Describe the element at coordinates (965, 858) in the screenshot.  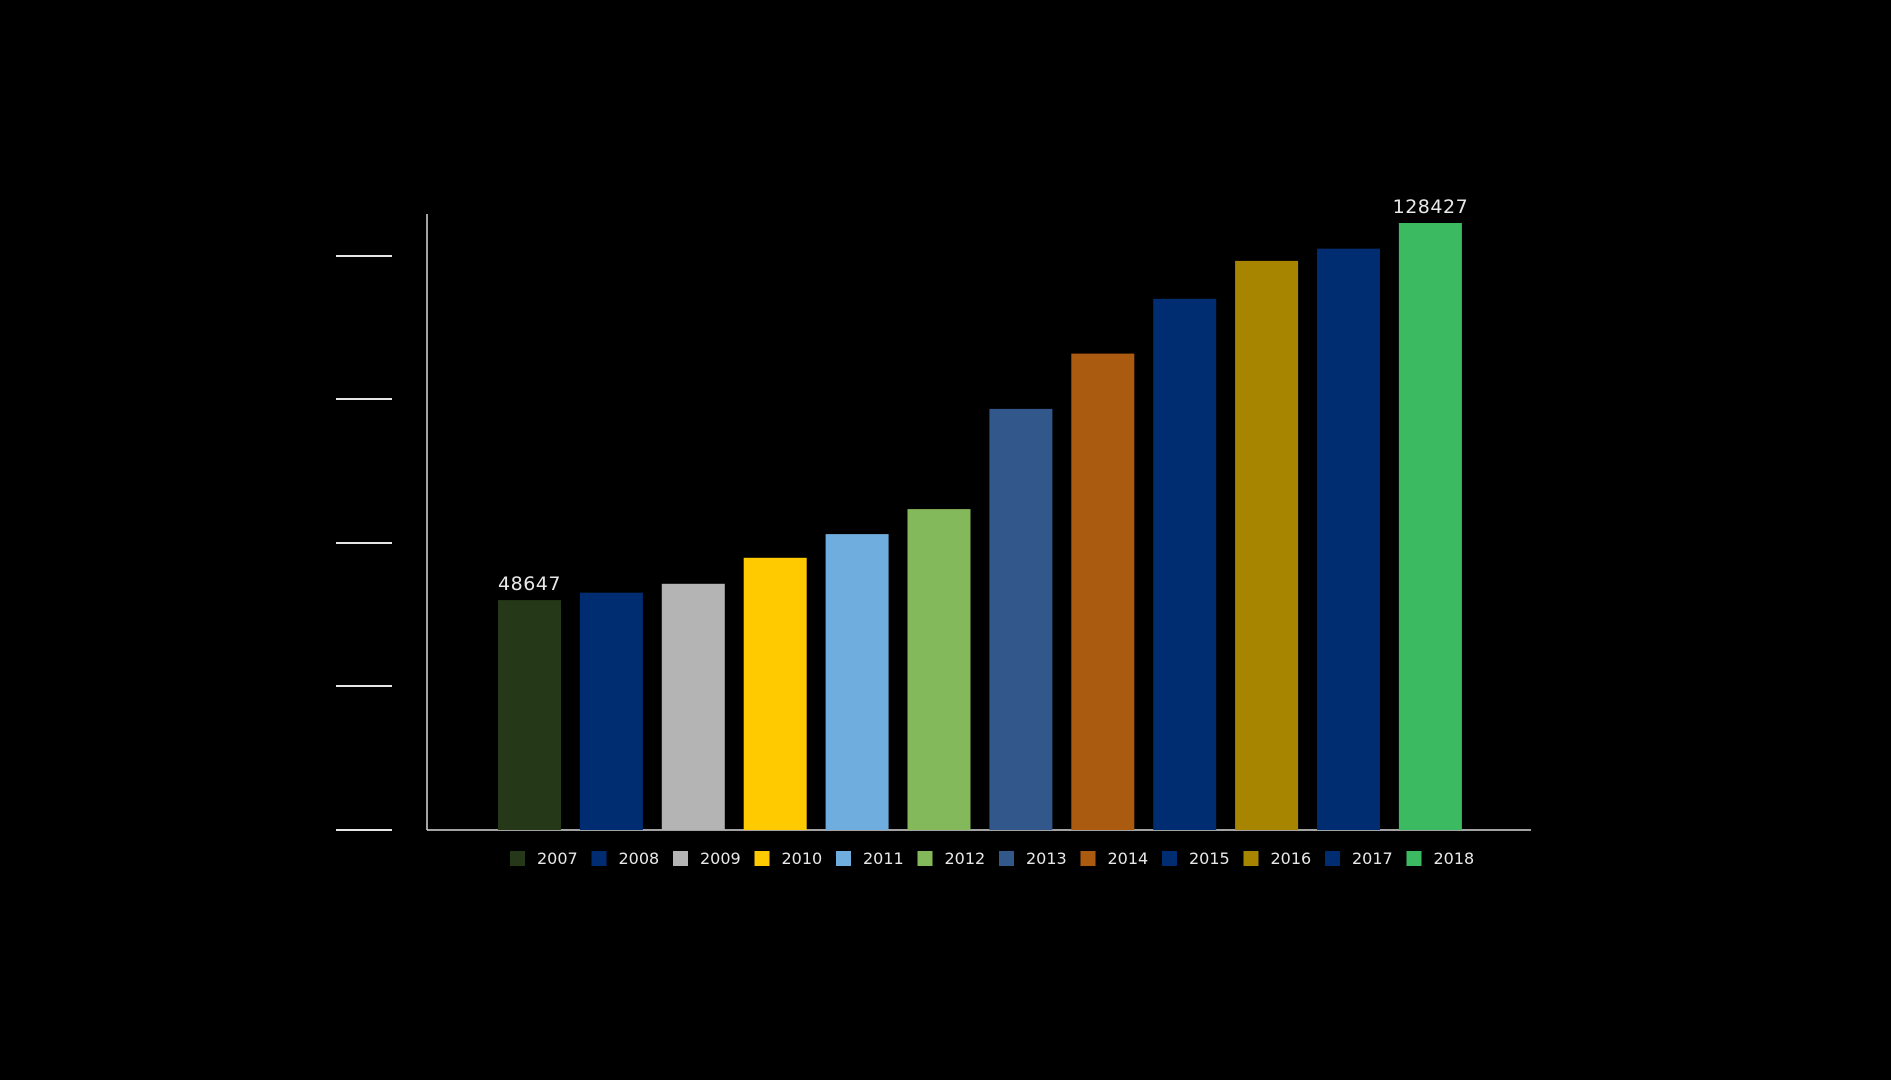
I see `legend-label-2012: 2012` at that location.